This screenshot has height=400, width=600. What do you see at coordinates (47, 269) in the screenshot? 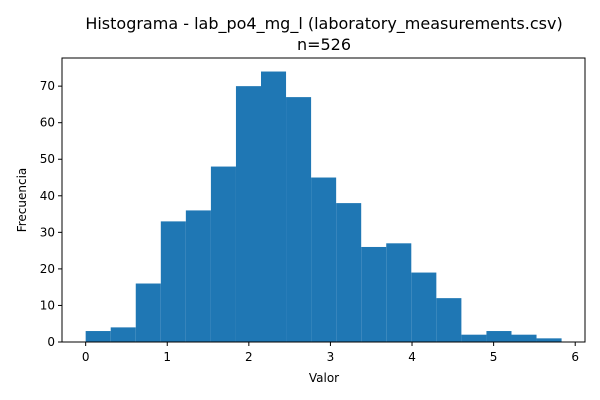
I see `y-tick-label: 20` at bounding box center [47, 269].